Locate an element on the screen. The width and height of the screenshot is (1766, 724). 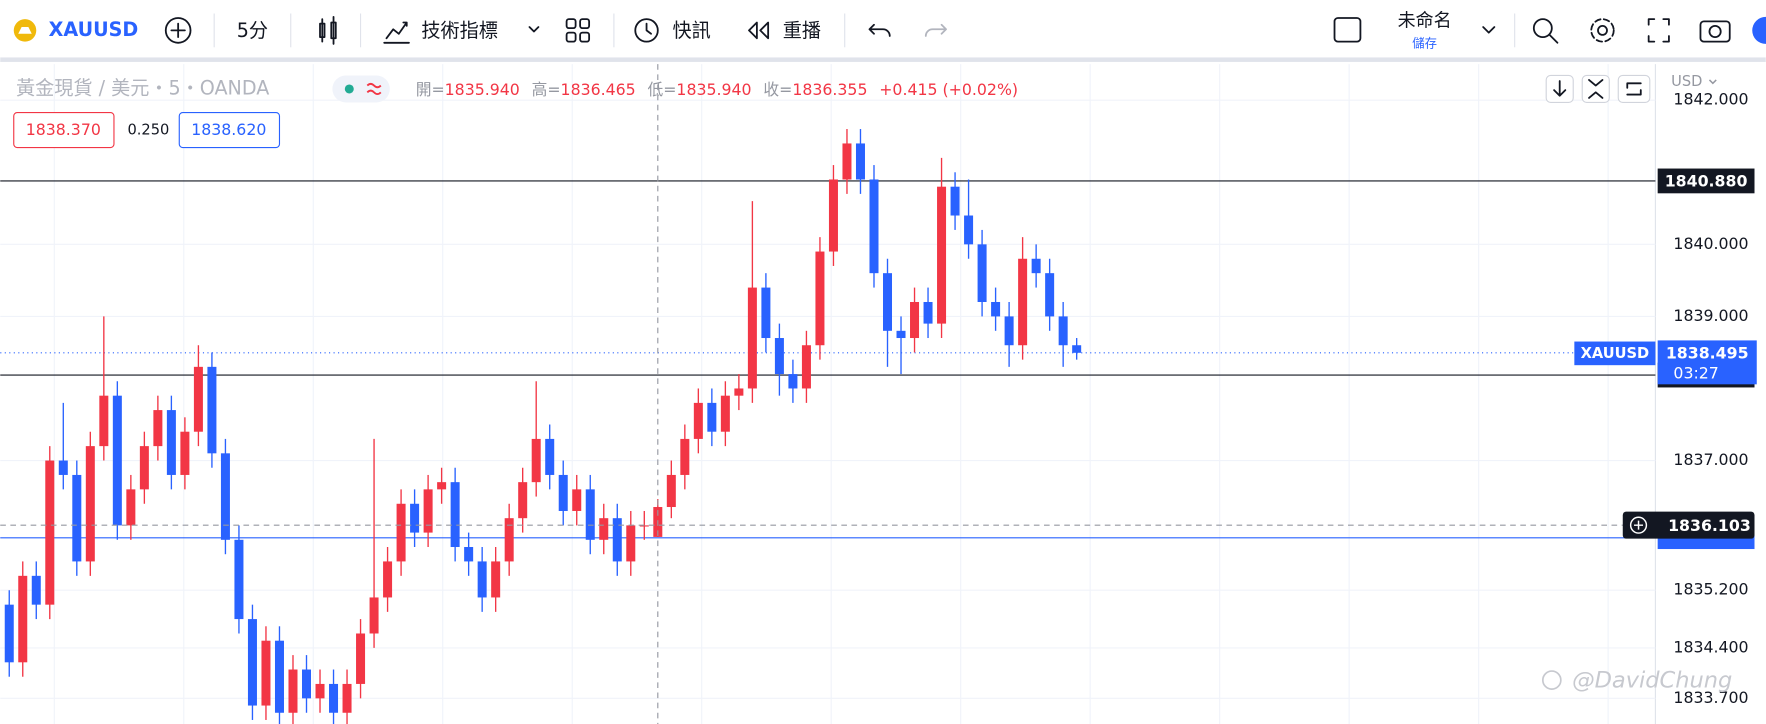
y-tick-label: 1842.000 is located at coordinates (1710, 99).